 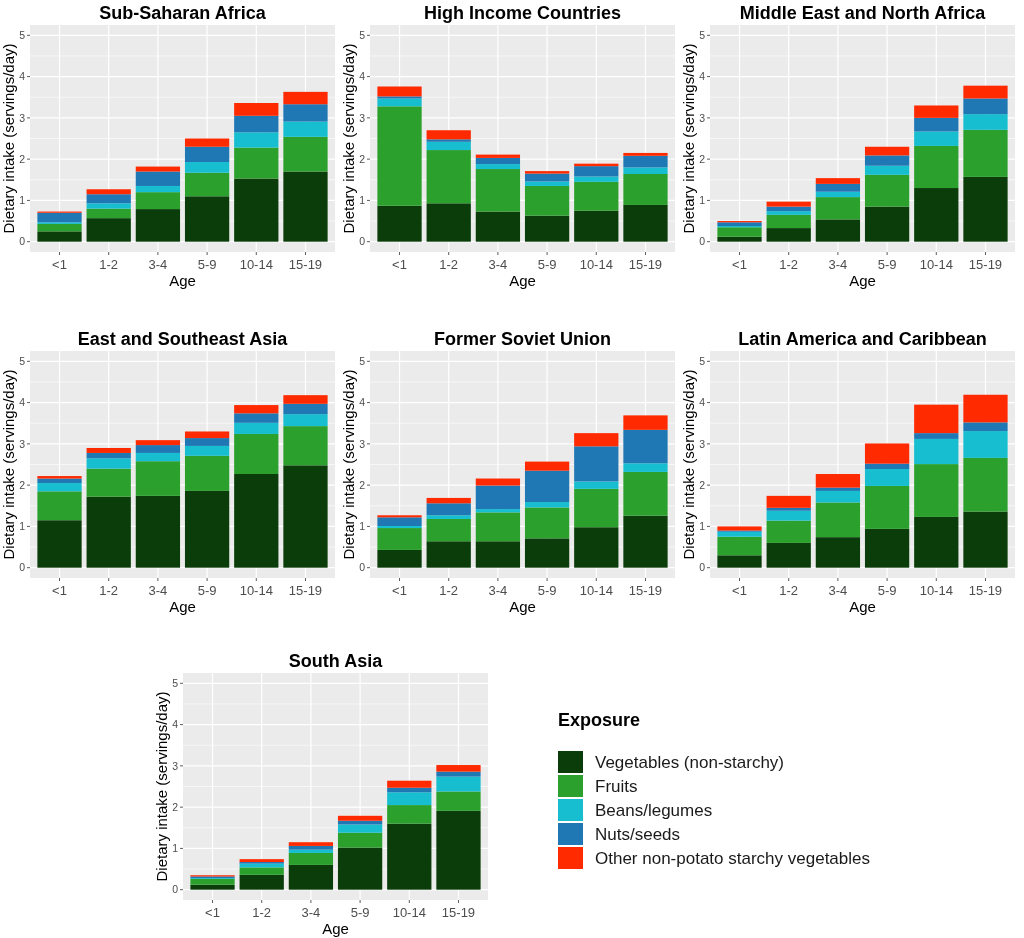 I want to click on chart-title: South Asia, so click(x=336, y=661).